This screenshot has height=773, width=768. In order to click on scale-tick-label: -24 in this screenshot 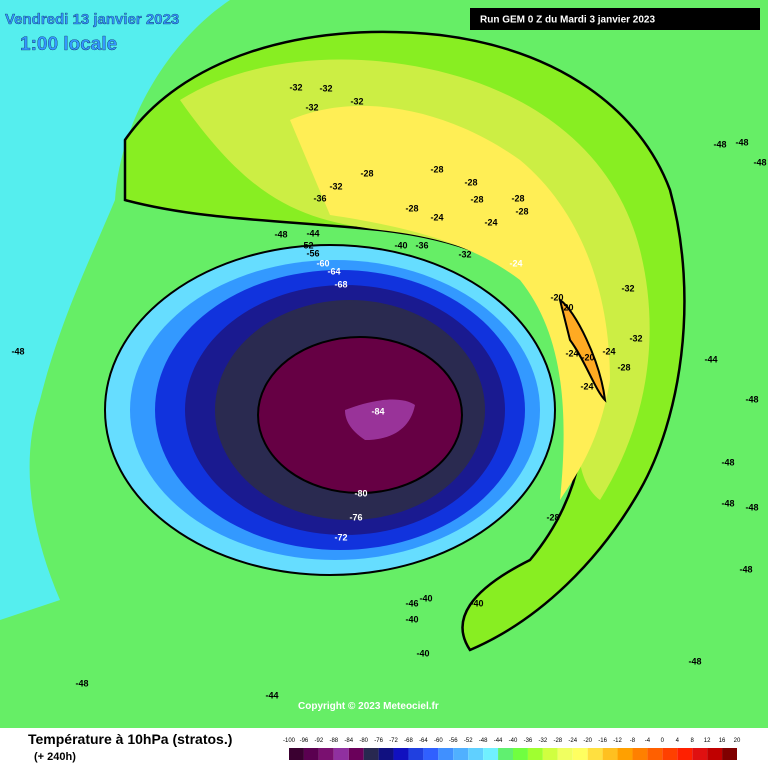, I will do `click(572, 741)`.